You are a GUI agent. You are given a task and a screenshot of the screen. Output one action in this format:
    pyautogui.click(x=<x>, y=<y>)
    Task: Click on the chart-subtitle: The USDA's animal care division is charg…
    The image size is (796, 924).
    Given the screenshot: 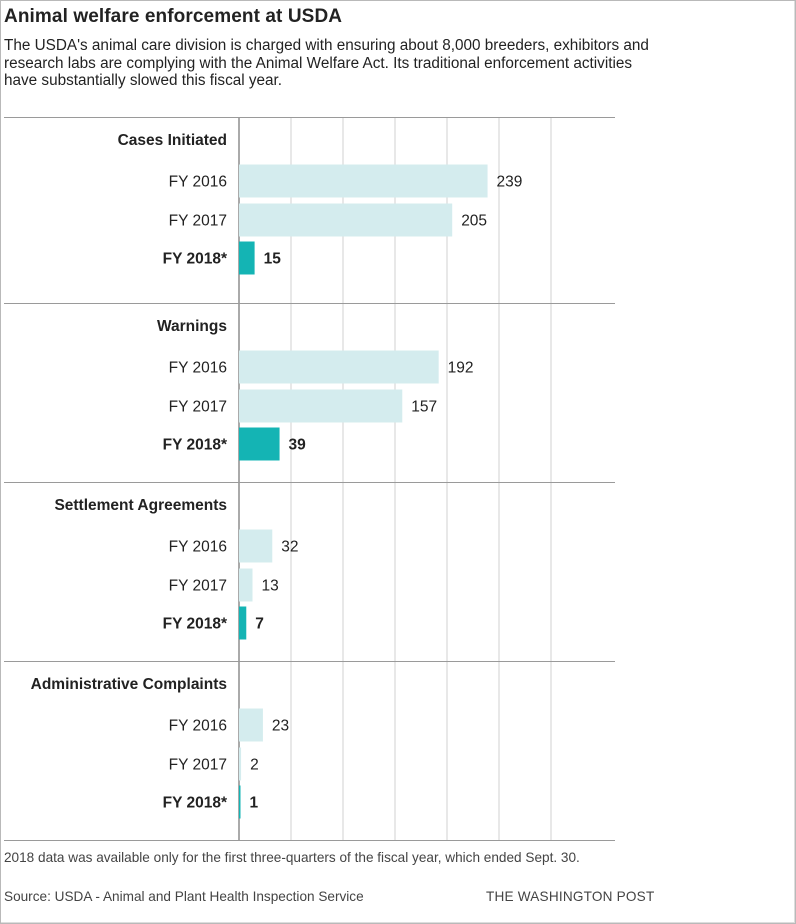 What is the action you would take?
    pyautogui.click(x=326, y=63)
    